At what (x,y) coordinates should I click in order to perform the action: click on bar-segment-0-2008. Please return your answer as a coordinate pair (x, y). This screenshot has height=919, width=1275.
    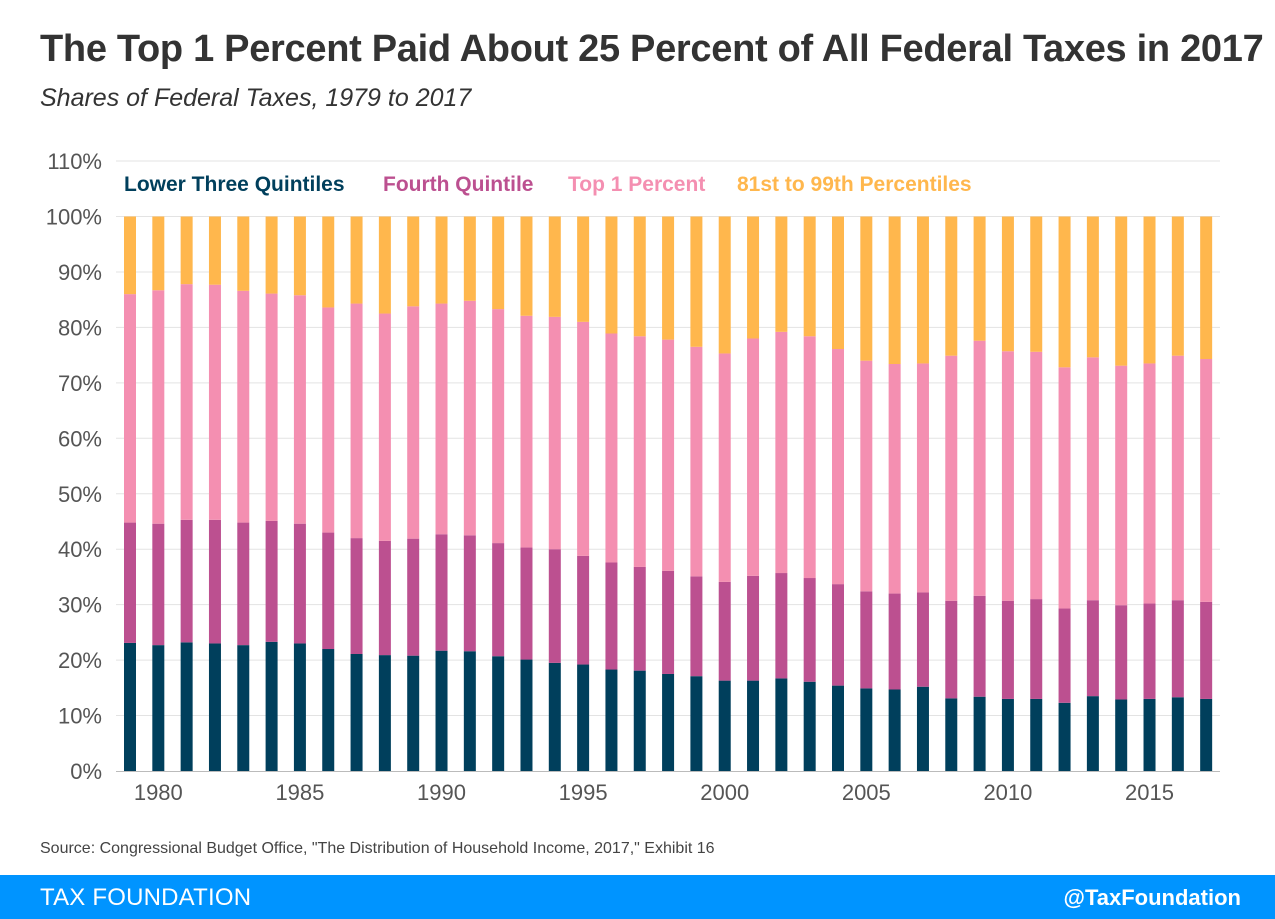
    Looking at the image, I should click on (951, 734).